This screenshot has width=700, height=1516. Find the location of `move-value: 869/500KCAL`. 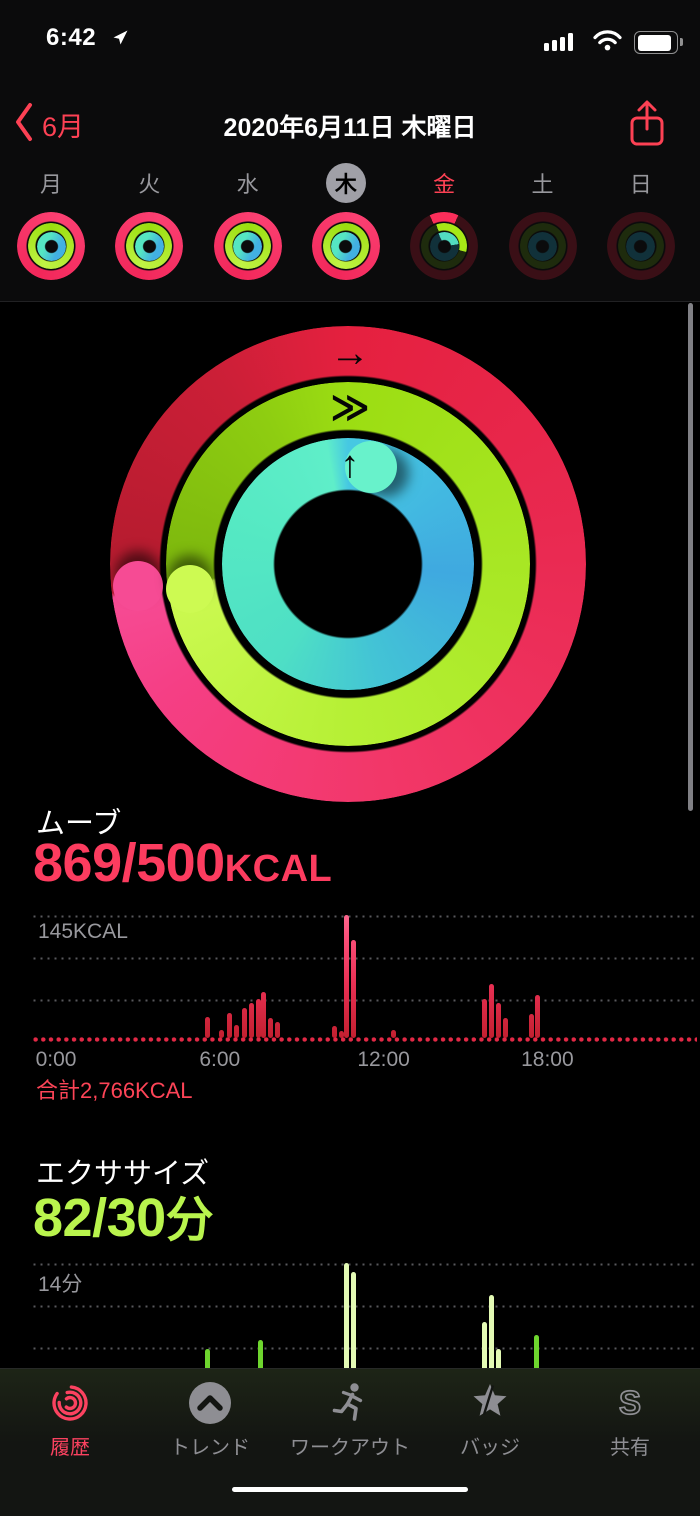

move-value: 869/500KCAL is located at coordinates (182, 863).